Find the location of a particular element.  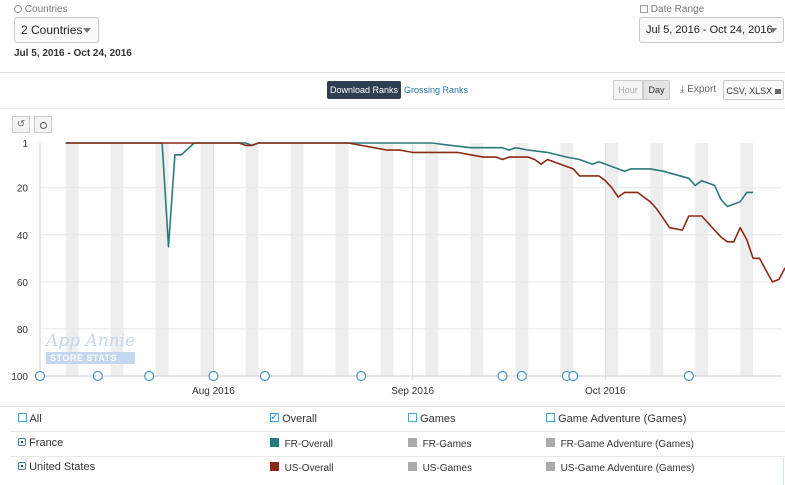

country-radio-france: France is located at coordinates (40, 443).